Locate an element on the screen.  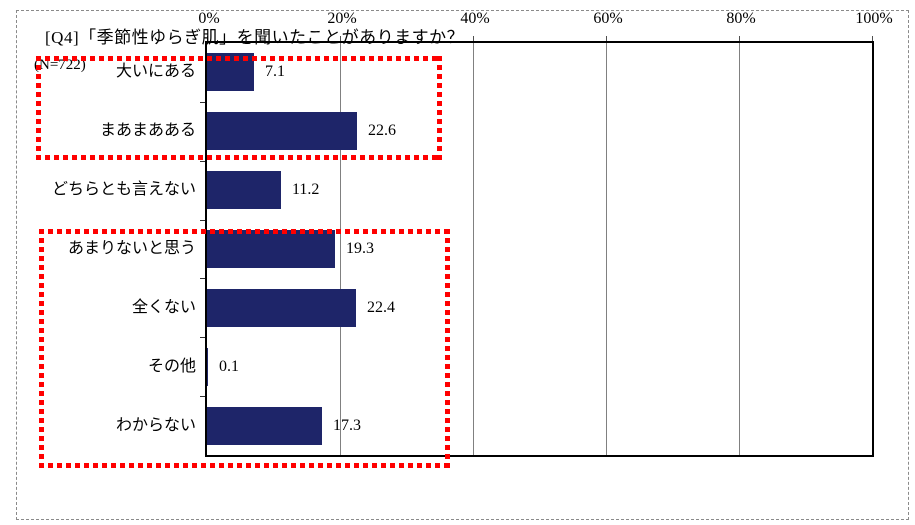
value-label: 0.1 is located at coordinates (229, 366).